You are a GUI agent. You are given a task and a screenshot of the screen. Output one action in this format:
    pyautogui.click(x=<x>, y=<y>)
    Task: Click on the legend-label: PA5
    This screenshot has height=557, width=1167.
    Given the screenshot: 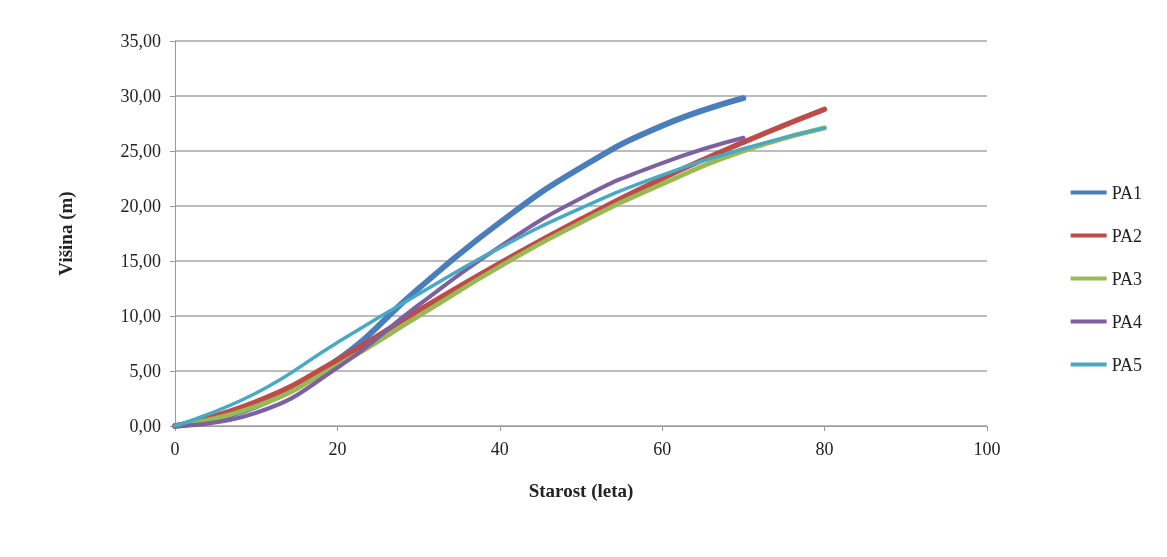 What is the action you would take?
    pyautogui.click(x=1126, y=364)
    